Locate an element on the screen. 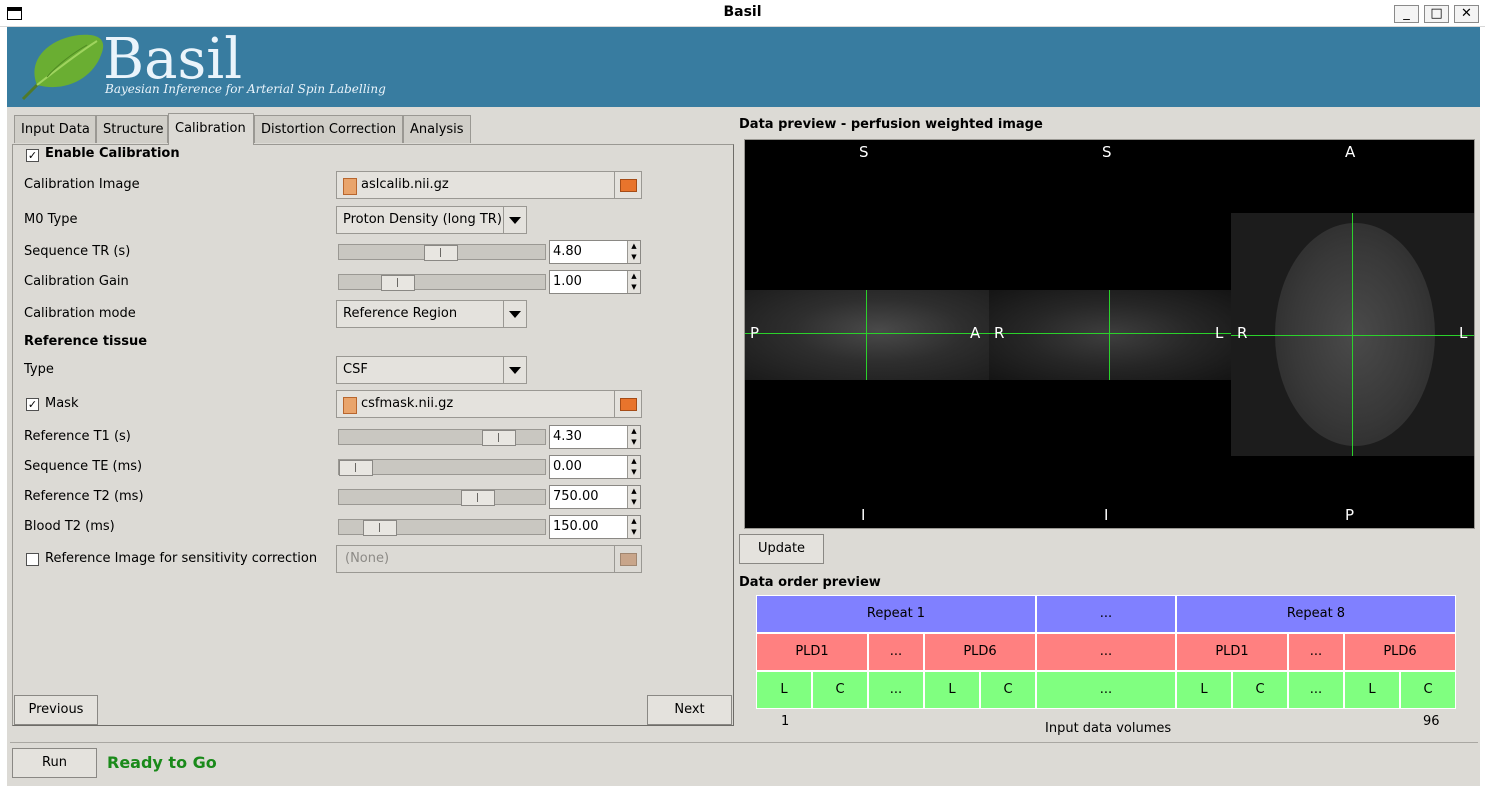 The width and height of the screenshot is (1485, 789). calibration-mode-select: Reference Region is located at coordinates (431, 314).